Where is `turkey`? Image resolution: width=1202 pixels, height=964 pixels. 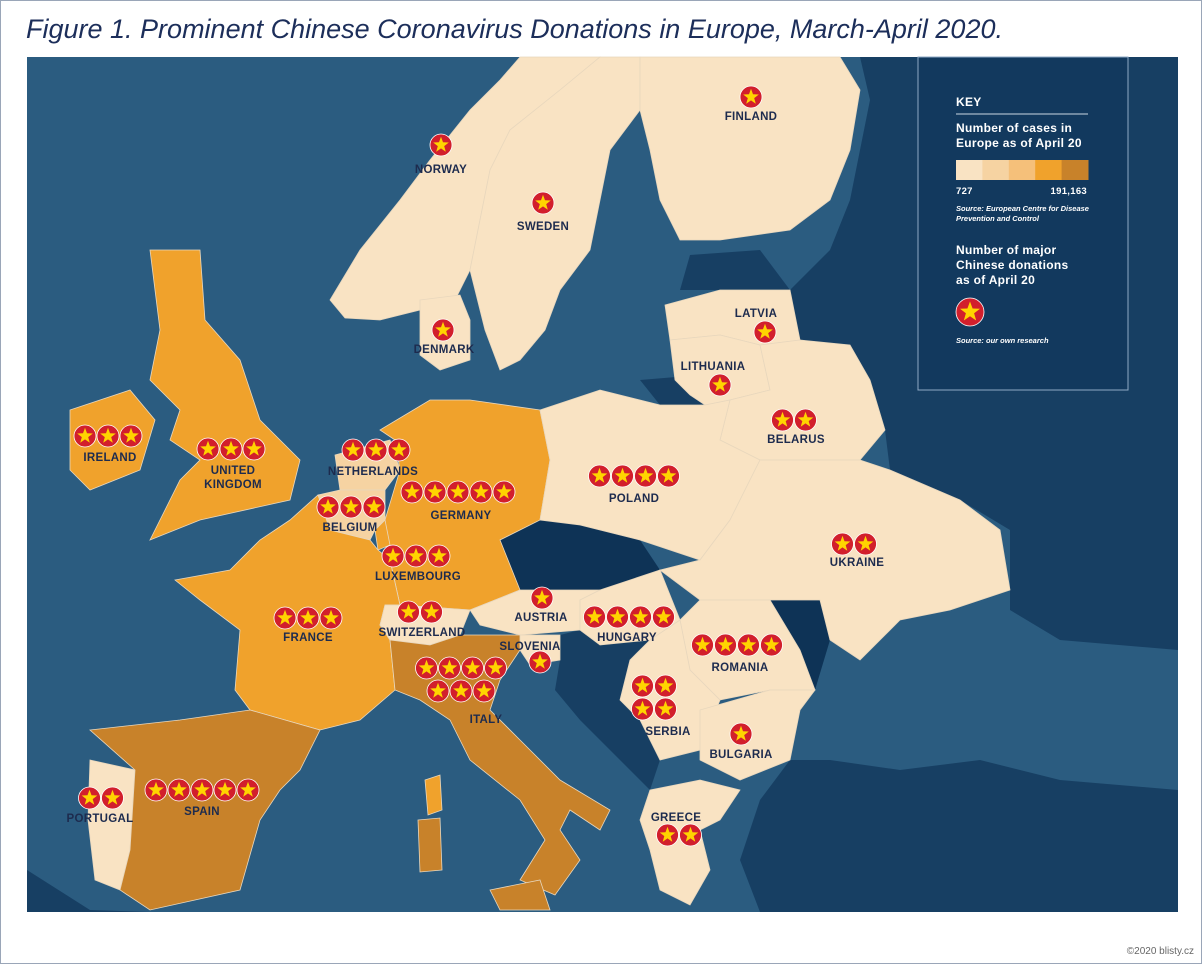 turkey is located at coordinates (959, 836).